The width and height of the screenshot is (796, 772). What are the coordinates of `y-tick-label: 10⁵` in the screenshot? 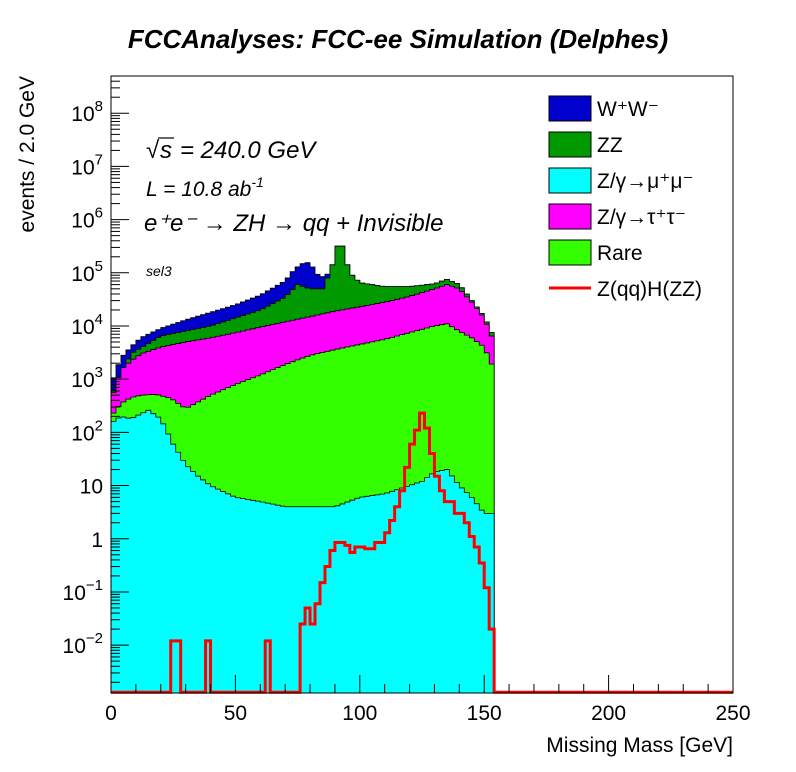 It's located at (87, 272).